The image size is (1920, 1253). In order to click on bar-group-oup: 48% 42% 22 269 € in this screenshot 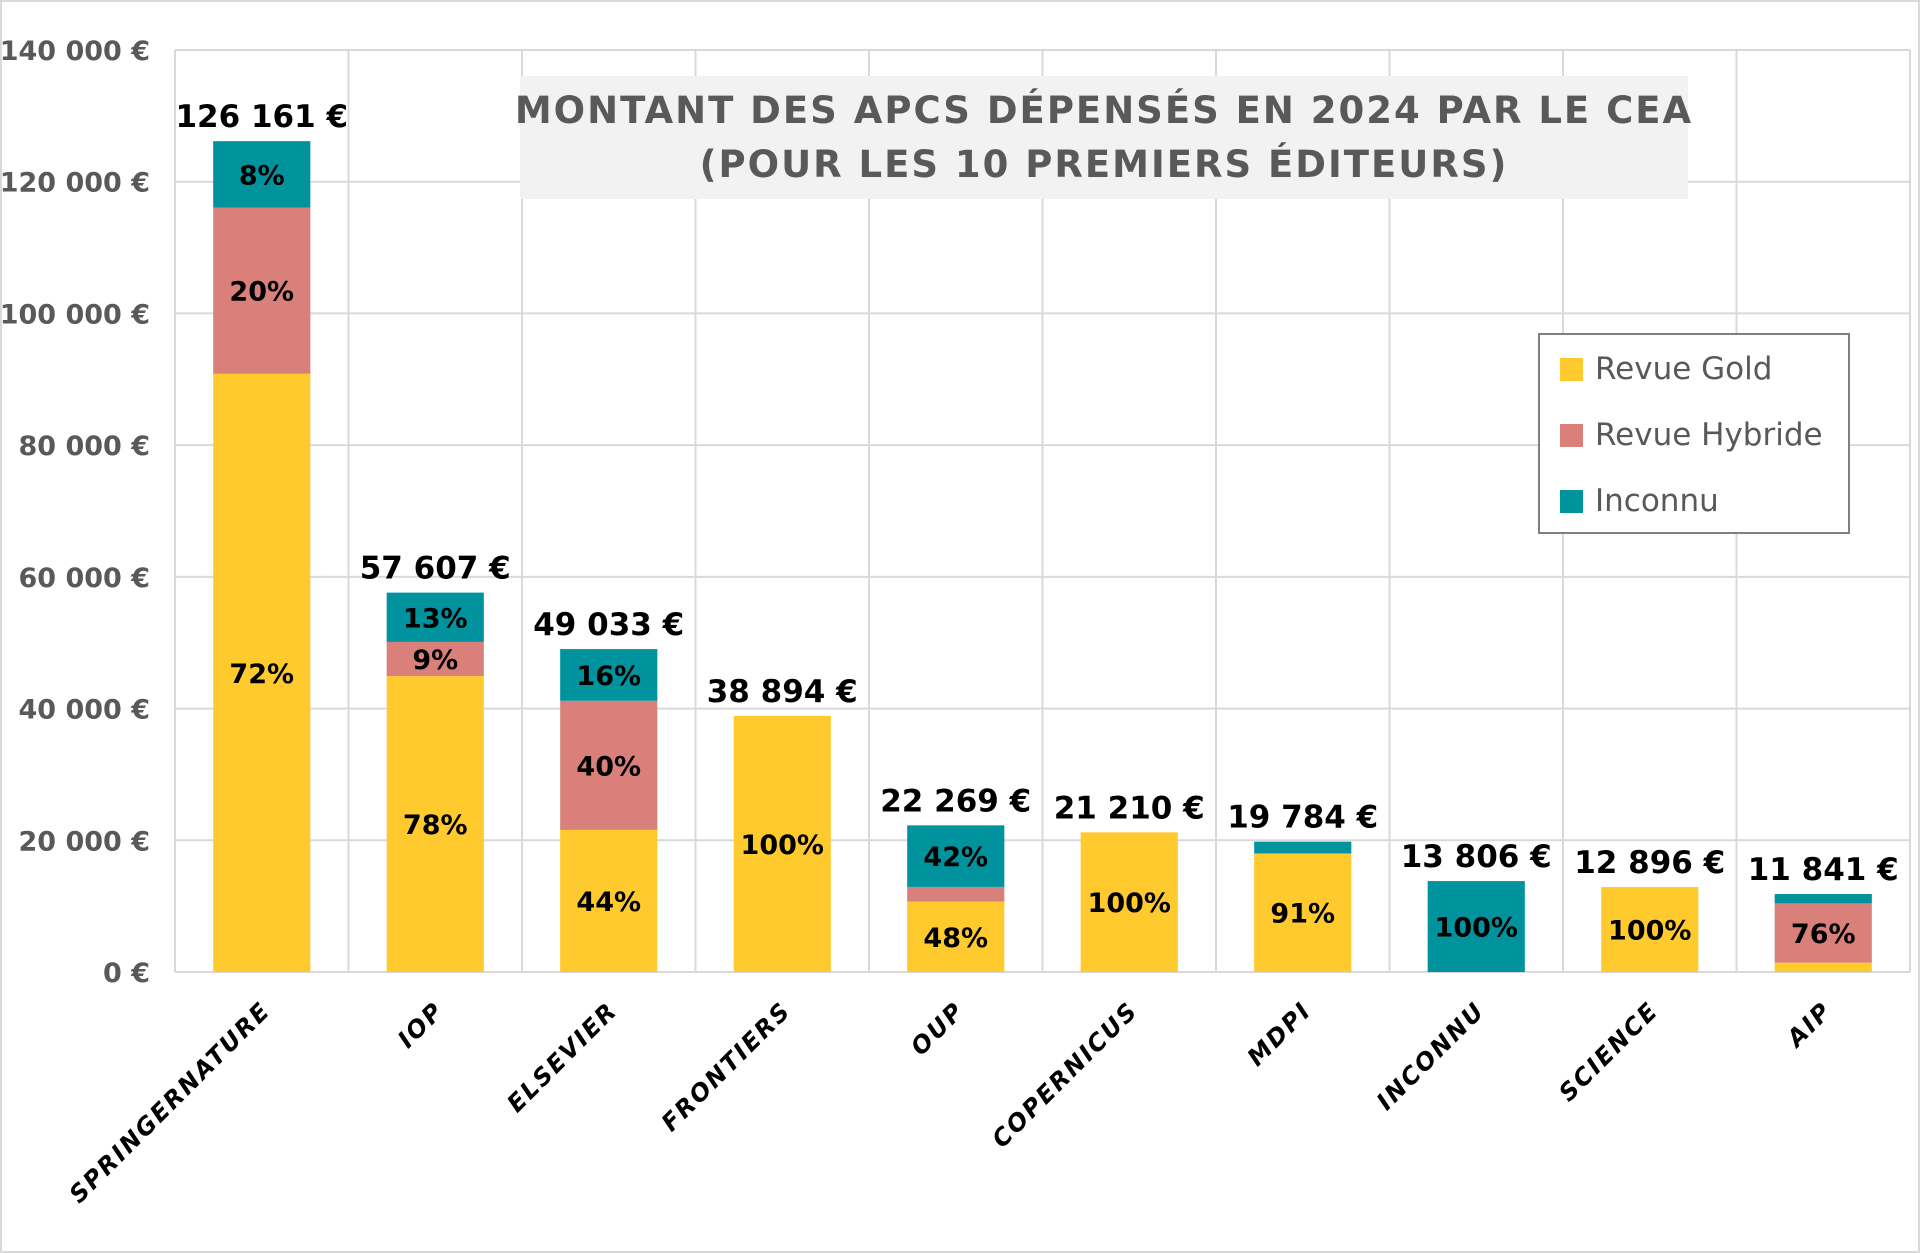, I will do `click(955, 877)`.